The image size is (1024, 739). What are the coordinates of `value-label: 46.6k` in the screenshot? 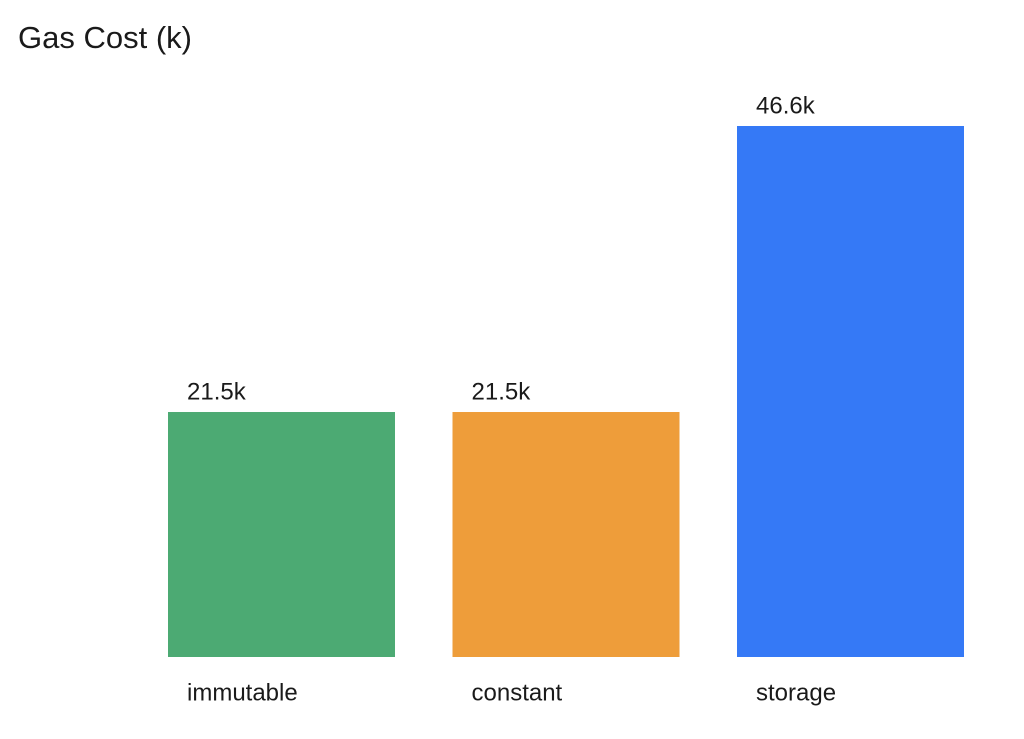 It's located at (786, 105).